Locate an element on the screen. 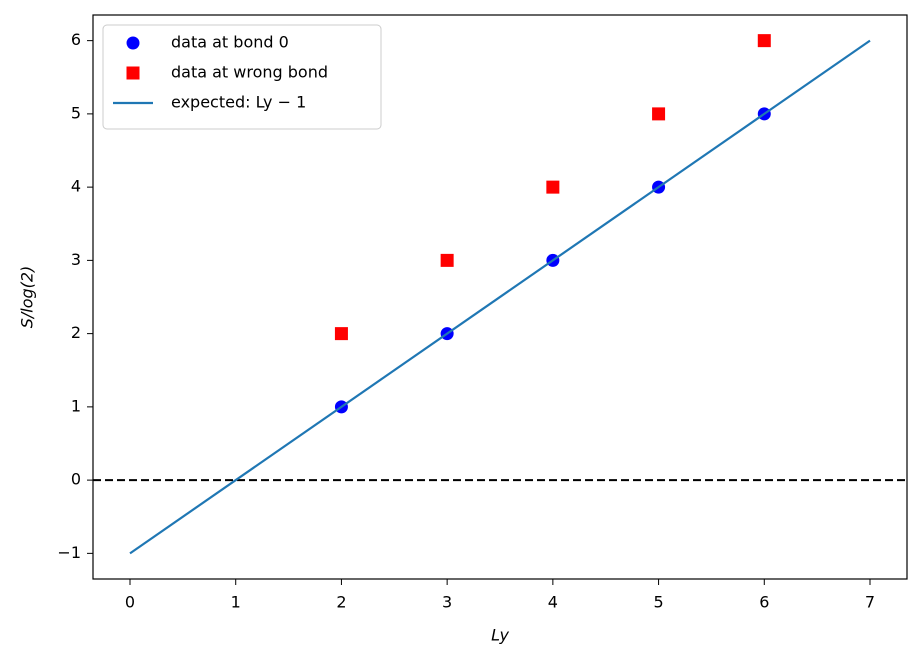 The width and height of the screenshot is (921, 669). x-tick-label: 6 is located at coordinates (764, 602).